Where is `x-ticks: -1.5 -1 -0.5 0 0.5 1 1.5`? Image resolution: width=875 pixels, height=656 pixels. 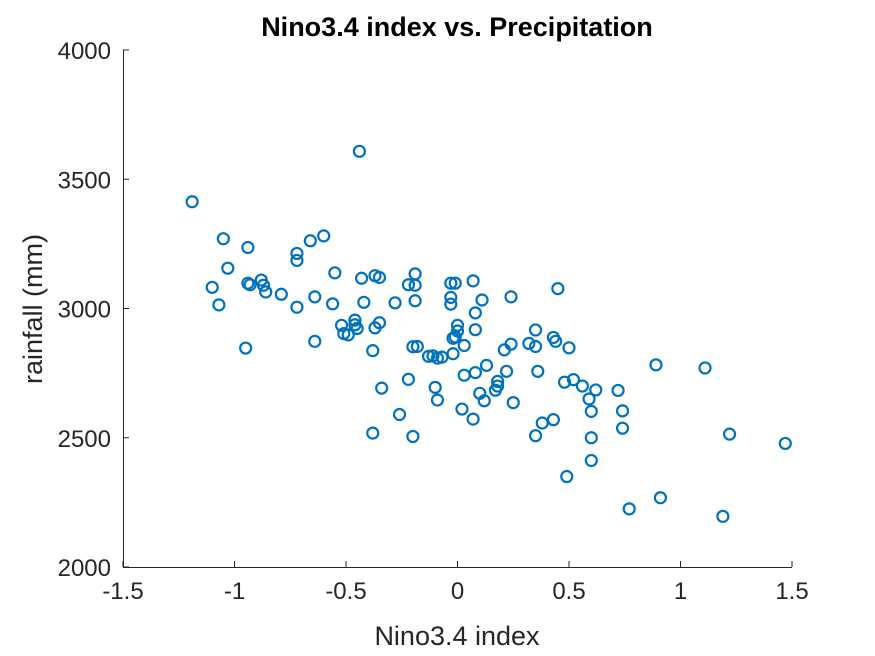 x-ticks: -1.5 -1 -0.5 0 0.5 1 1.5 is located at coordinates (455, 583).